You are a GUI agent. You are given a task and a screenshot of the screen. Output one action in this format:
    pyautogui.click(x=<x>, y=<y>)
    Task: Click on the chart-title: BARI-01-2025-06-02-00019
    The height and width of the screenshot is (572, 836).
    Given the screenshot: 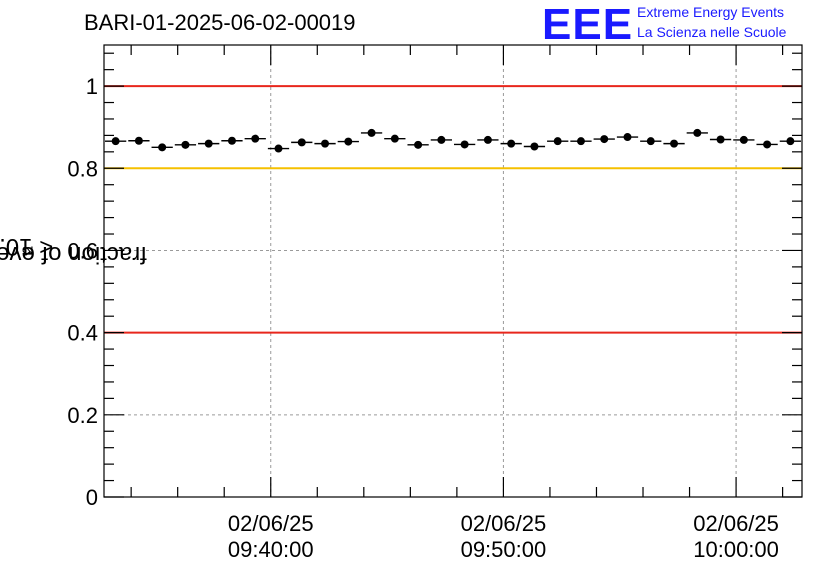 What is the action you would take?
    pyautogui.click(x=220, y=22)
    